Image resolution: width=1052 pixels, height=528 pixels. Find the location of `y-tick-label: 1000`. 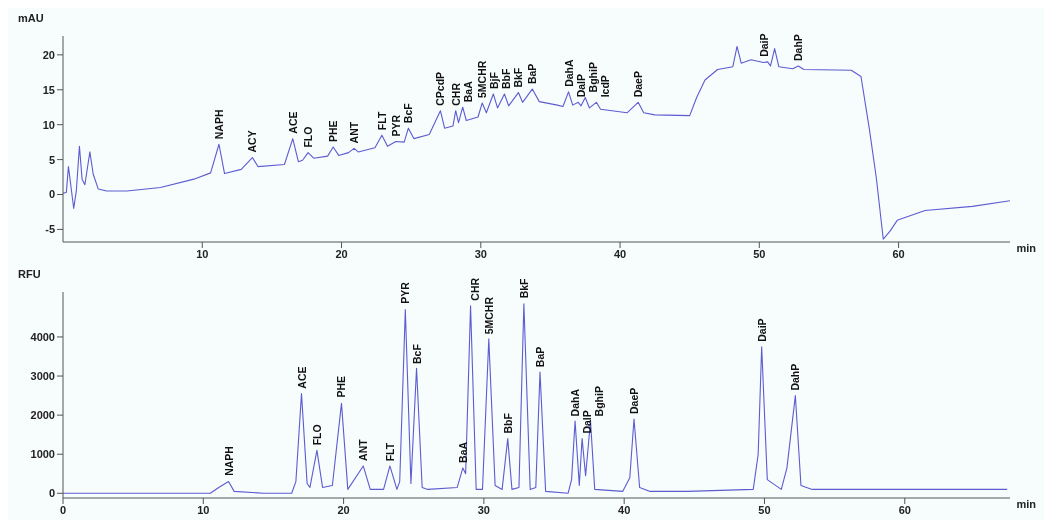

y-tick-label: 1000 is located at coordinates (42, 454).